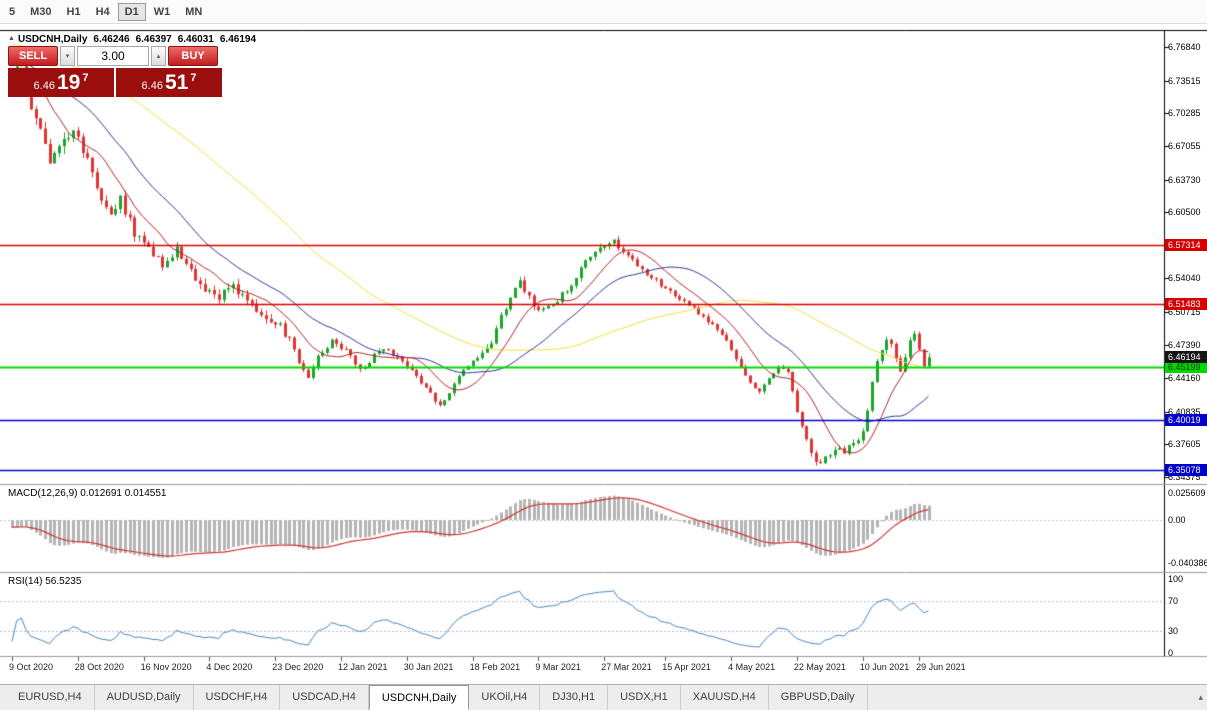  I want to click on sell-button: SELL, so click(33, 56).